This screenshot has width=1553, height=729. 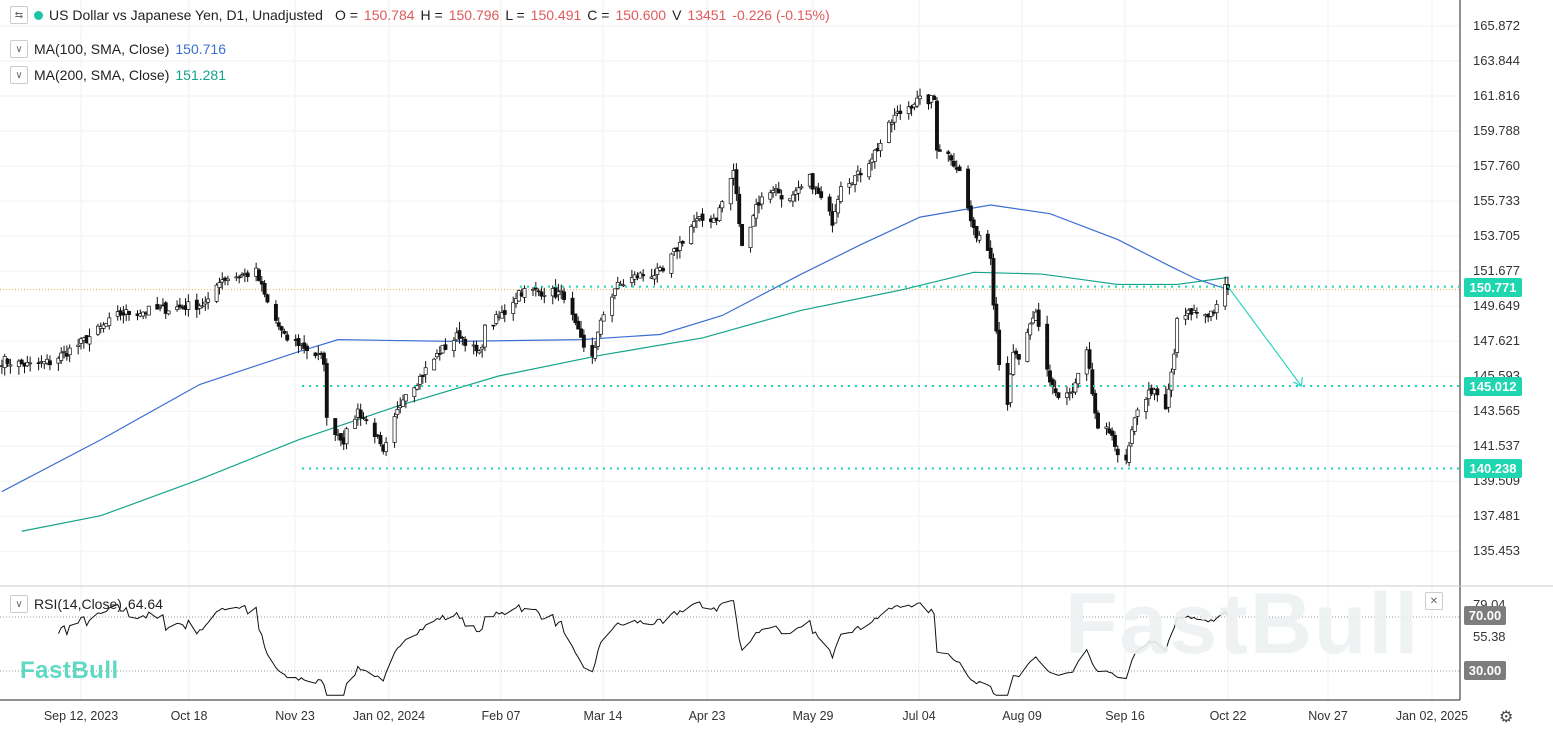 What do you see at coordinates (1228, 716) in the screenshot?
I see `time-tick: Oct 22` at bounding box center [1228, 716].